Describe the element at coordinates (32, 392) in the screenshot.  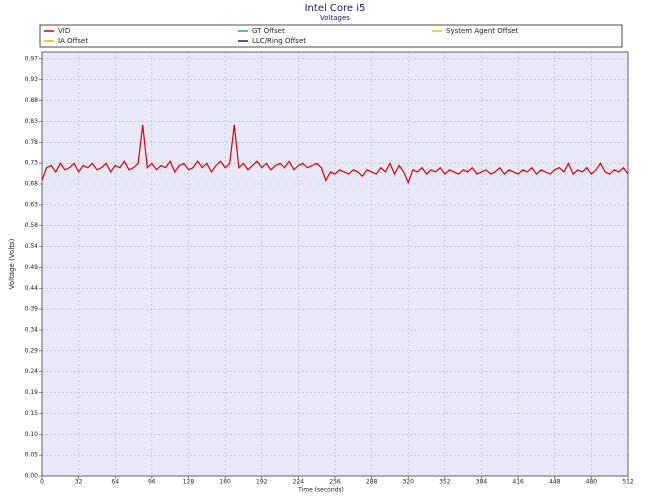
I see `y-tick-label: 0.19` at that location.